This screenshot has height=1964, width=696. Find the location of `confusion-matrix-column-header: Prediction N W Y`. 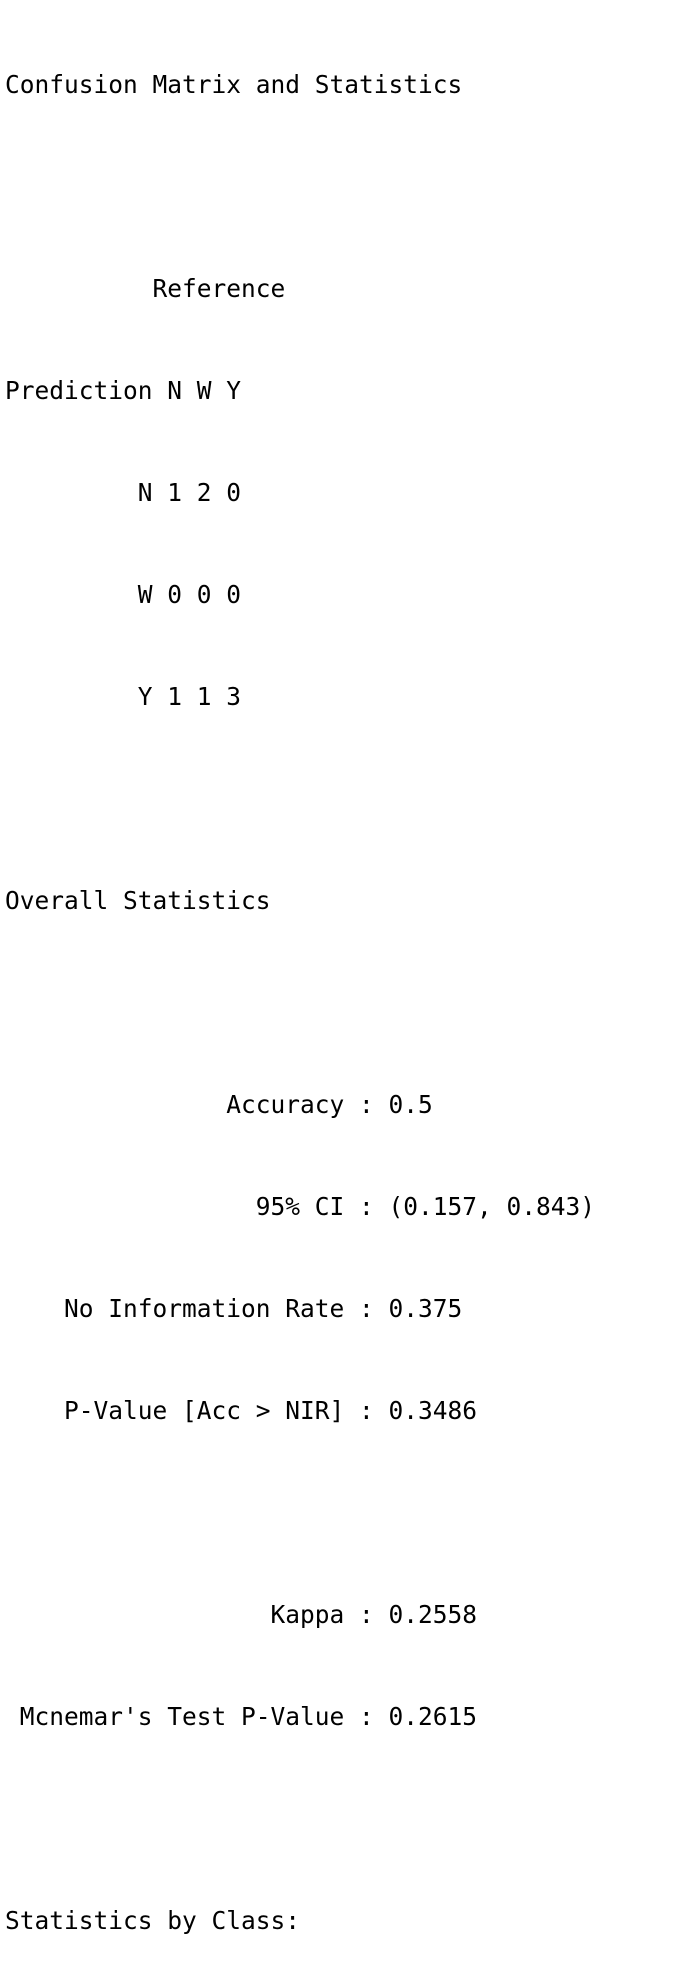

confusion-matrix-column-header: Prediction N W Y is located at coordinates (123, 390).